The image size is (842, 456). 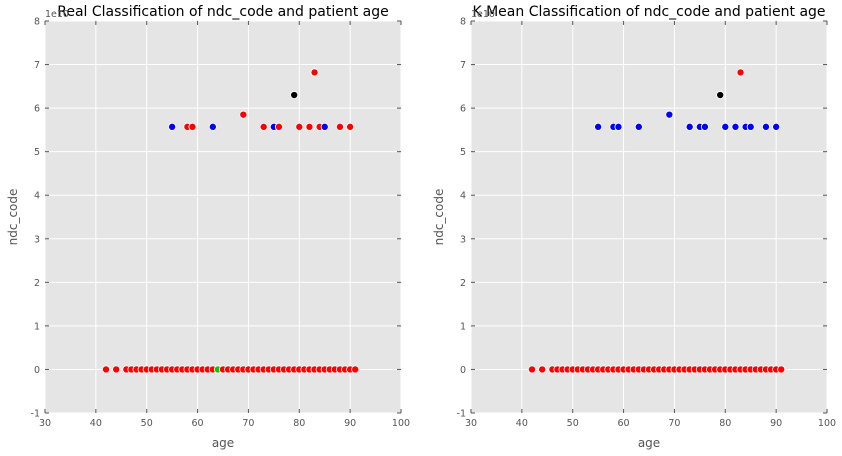 I want to click on right-x-axis-label: age, so click(x=649, y=443).